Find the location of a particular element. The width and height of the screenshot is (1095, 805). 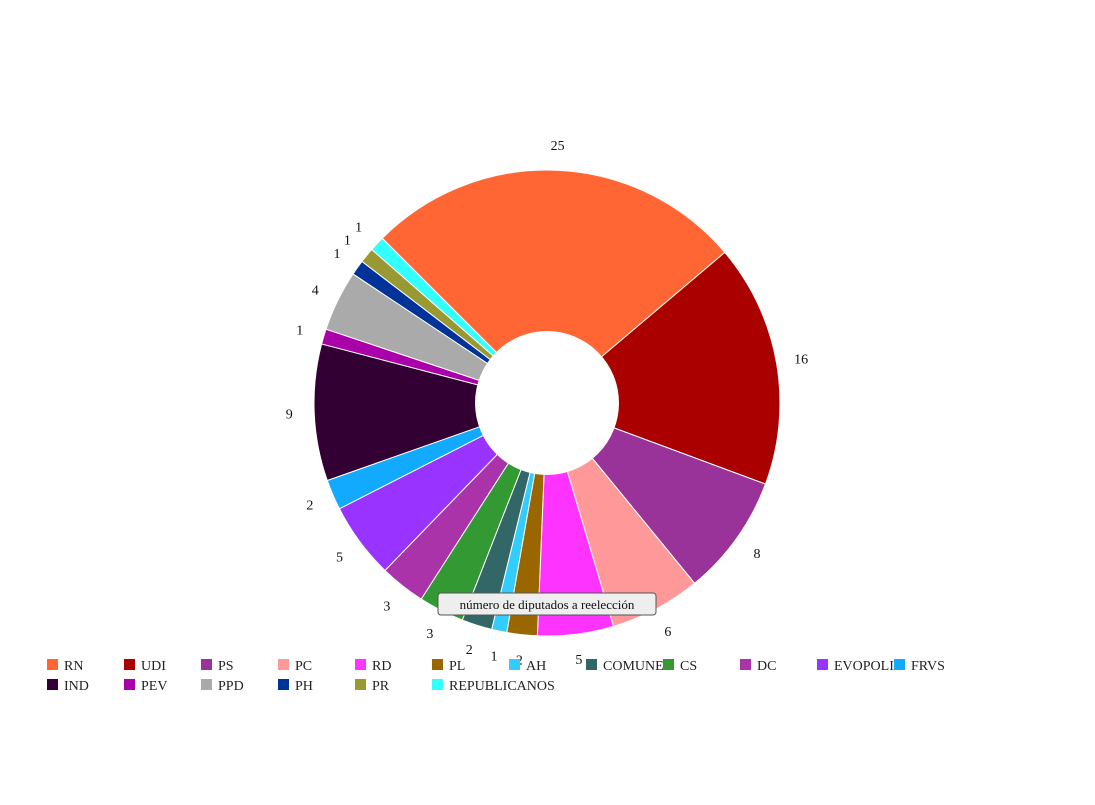

legend-item-rn: RN is located at coordinates (65, 666).